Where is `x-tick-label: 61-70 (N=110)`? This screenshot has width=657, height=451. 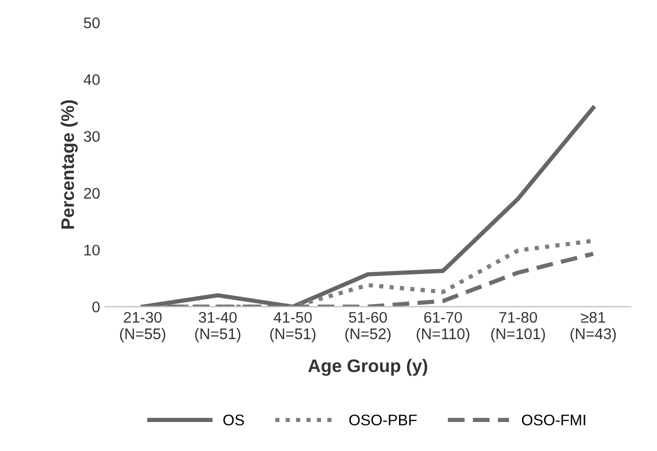 x-tick-label: 61-70 (N=110) is located at coordinates (443, 327).